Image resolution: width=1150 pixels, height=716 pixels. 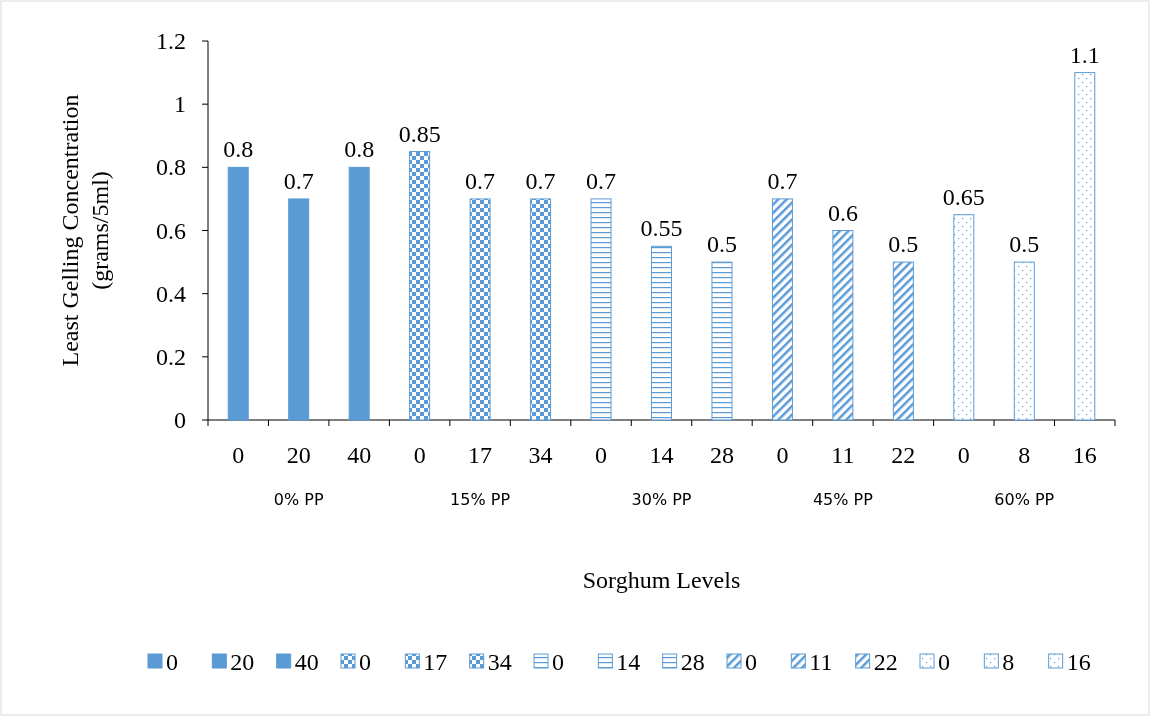 What do you see at coordinates (1024, 455) in the screenshot?
I see `x-tick-label: 8` at bounding box center [1024, 455].